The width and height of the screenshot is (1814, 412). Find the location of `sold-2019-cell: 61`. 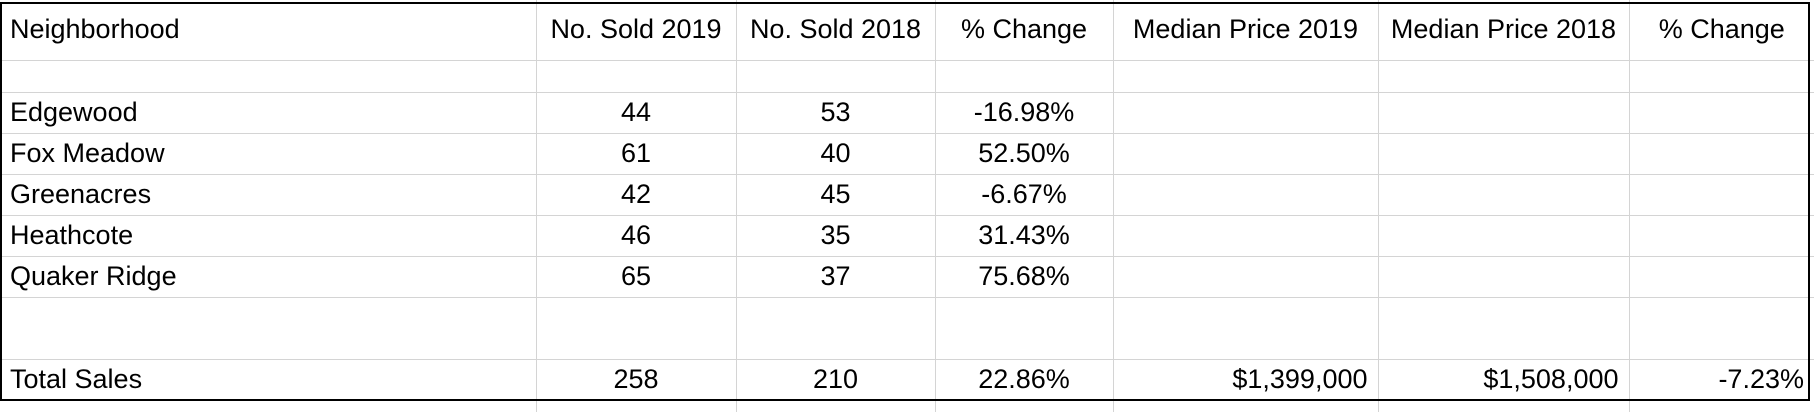

sold-2019-cell: 61 is located at coordinates (635, 153).